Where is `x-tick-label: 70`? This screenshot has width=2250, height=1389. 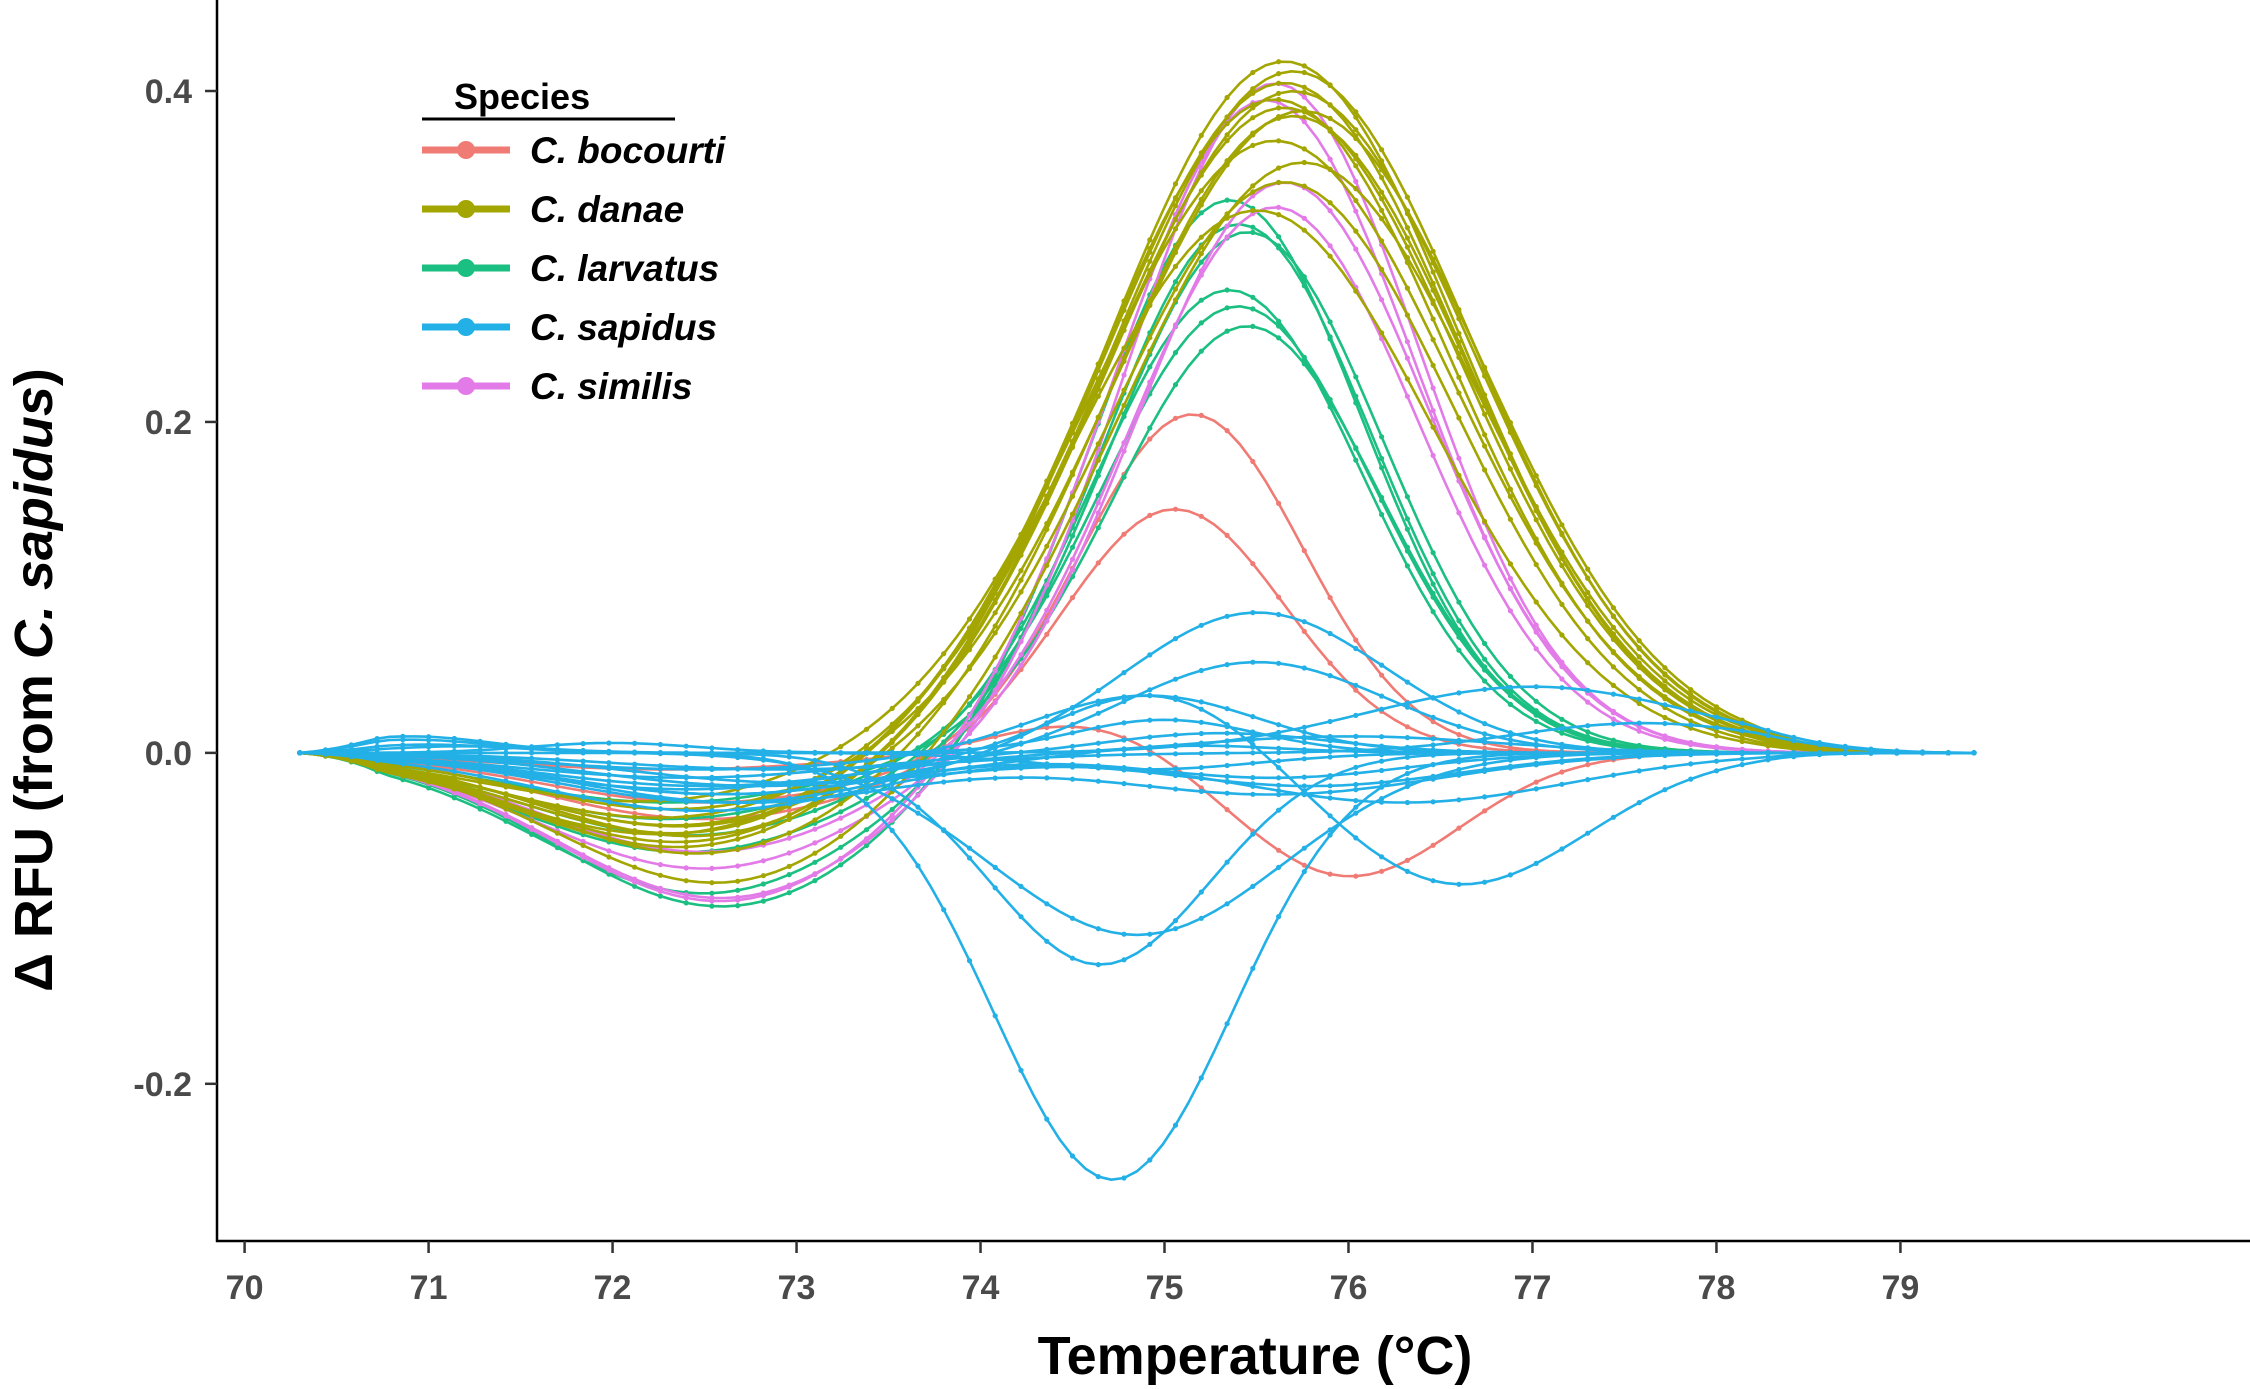 x-tick-label: 70 is located at coordinates (245, 1288).